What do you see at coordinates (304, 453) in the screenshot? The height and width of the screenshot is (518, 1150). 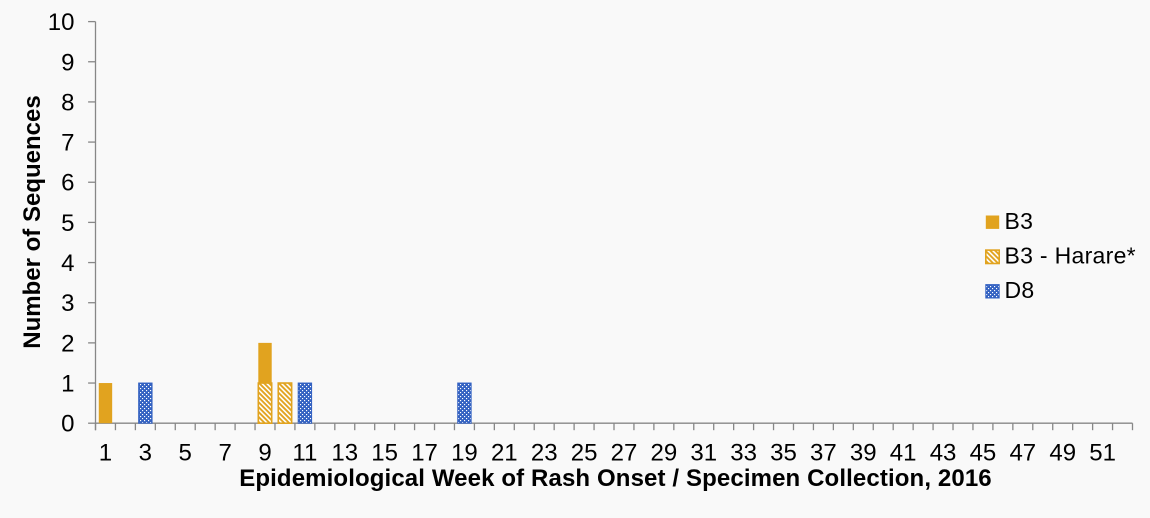 I see `svg-text: 11` at bounding box center [304, 453].